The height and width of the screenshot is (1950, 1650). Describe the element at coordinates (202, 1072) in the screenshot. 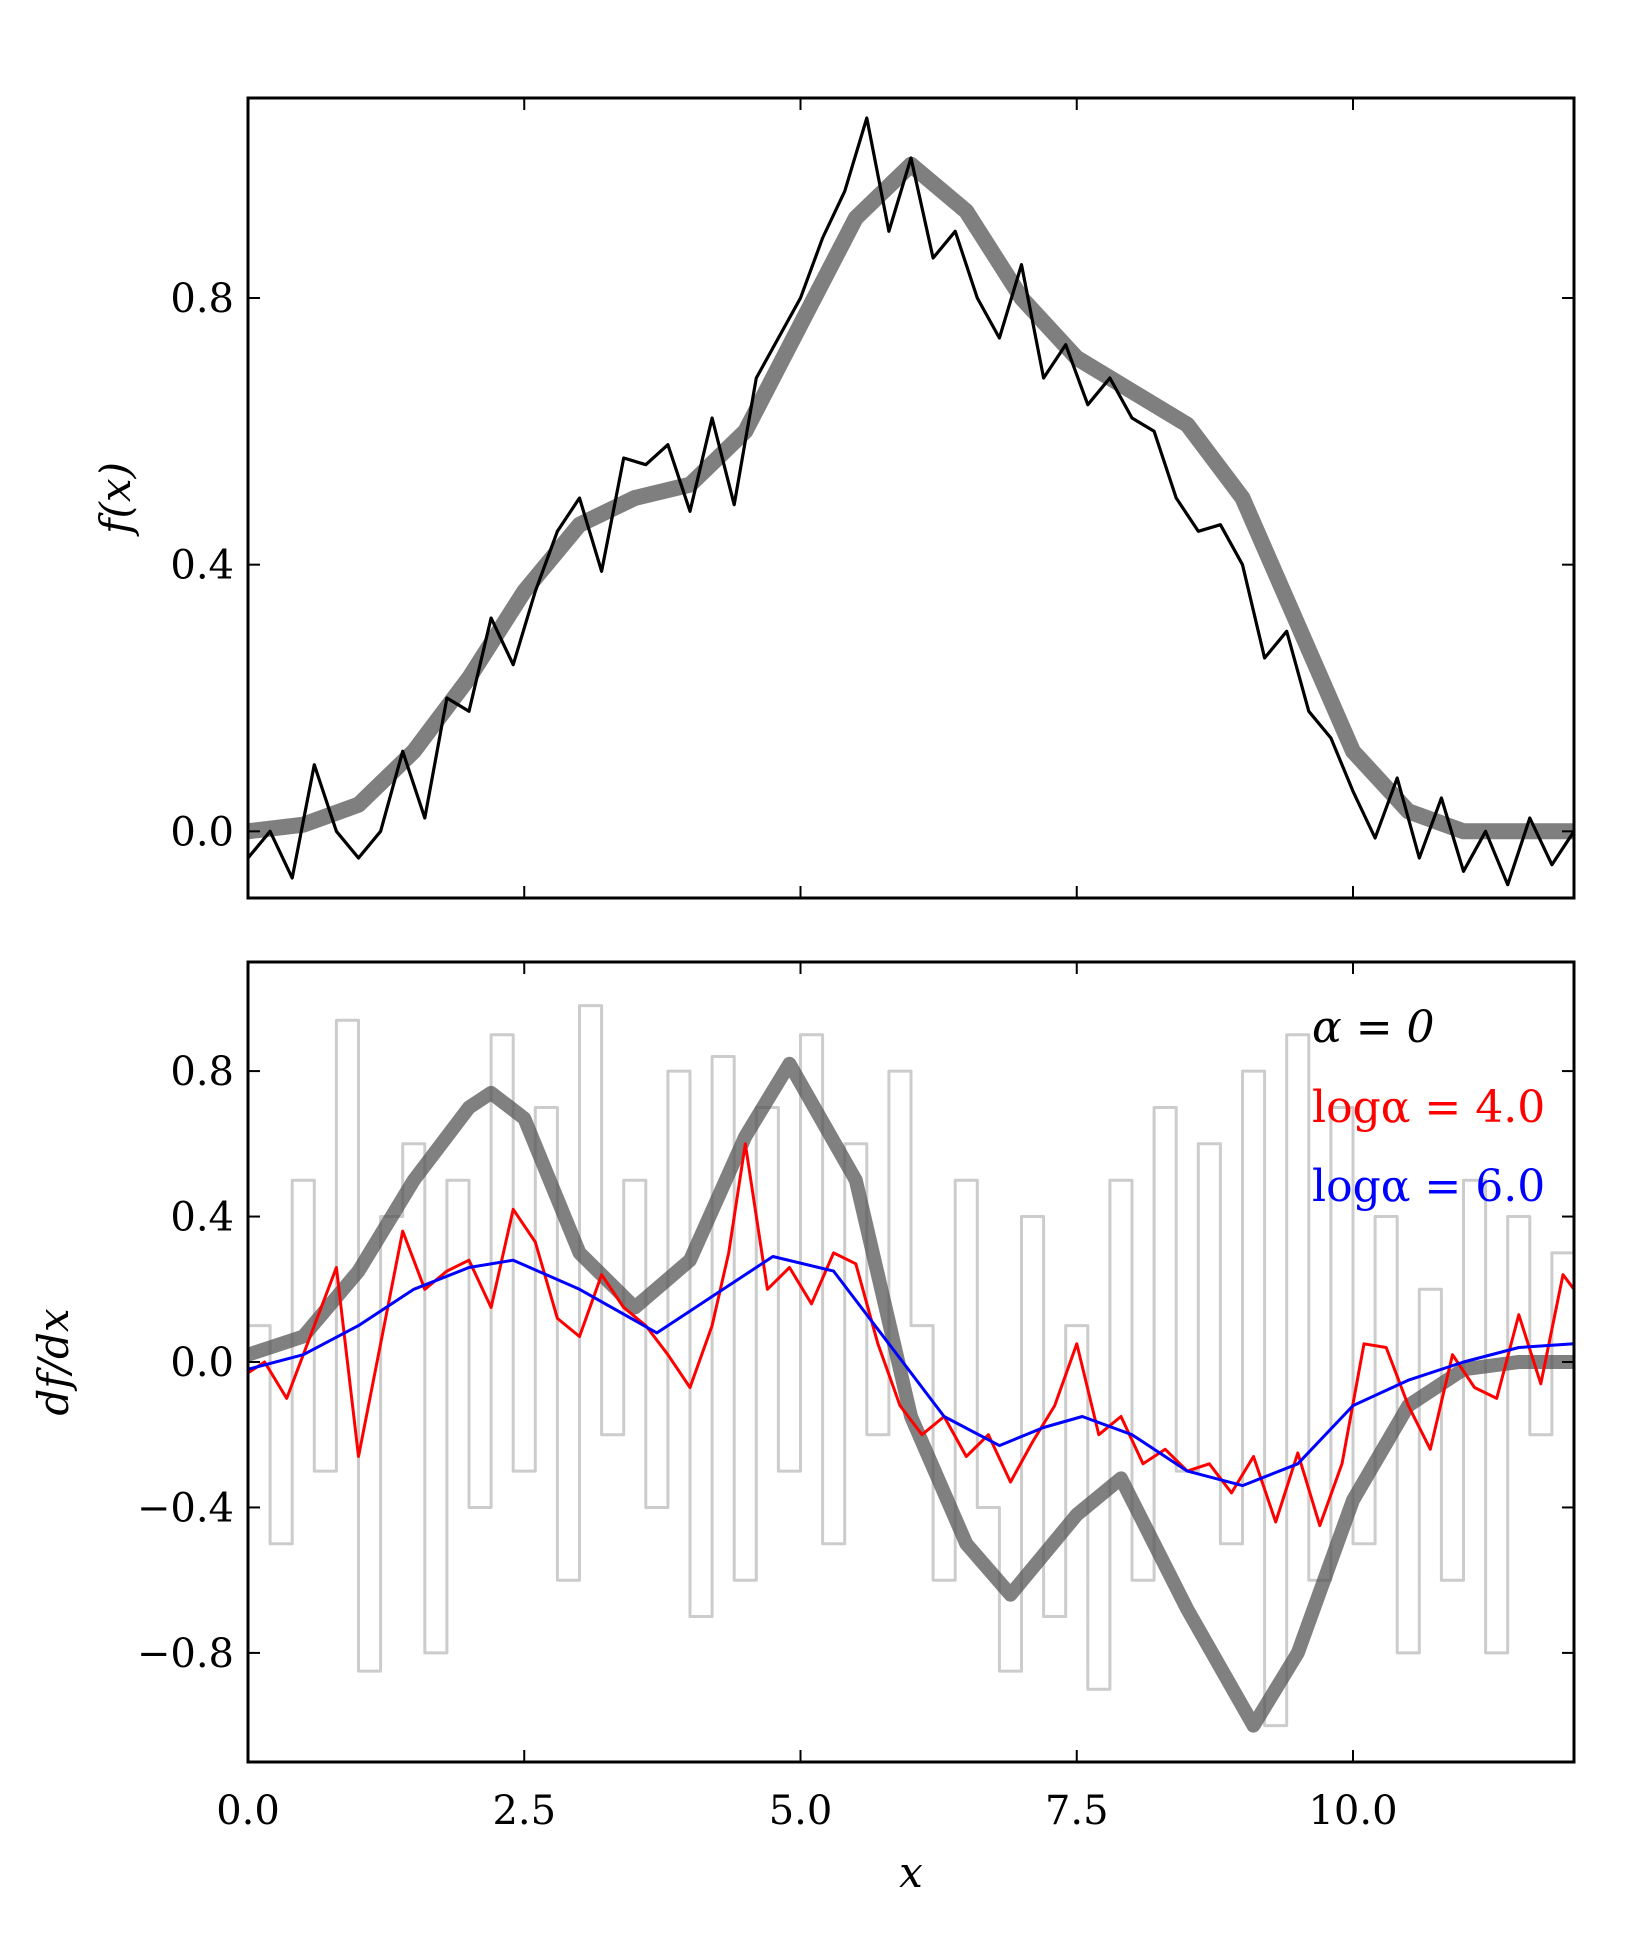

I see `bottom-y-tick-label: 0.8` at that location.